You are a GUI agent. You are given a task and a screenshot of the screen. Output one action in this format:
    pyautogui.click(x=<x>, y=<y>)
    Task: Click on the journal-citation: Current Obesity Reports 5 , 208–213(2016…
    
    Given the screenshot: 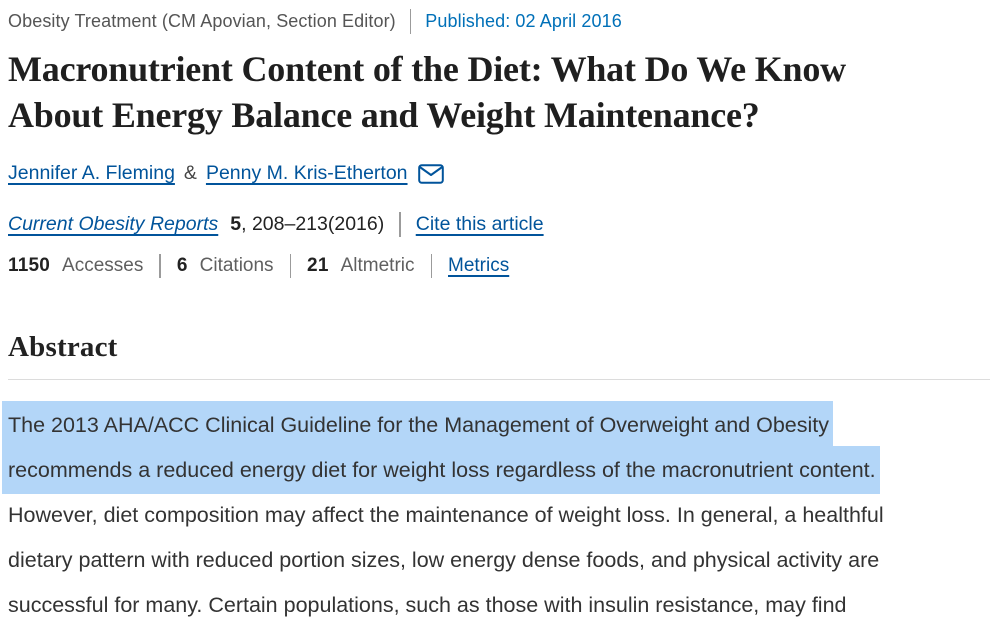 What is the action you would take?
    pyautogui.click(x=499, y=224)
    